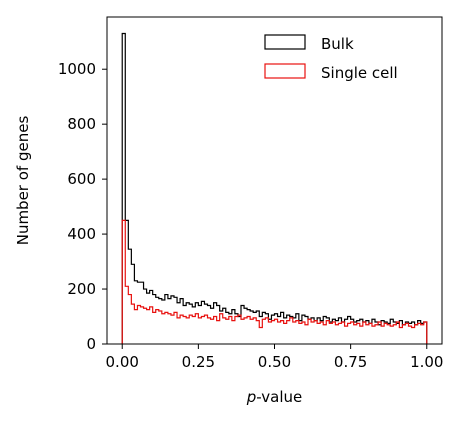  I want to click on x-axis: 0.00 0.25 0.50 0.75 1.00, so click(274, 357).